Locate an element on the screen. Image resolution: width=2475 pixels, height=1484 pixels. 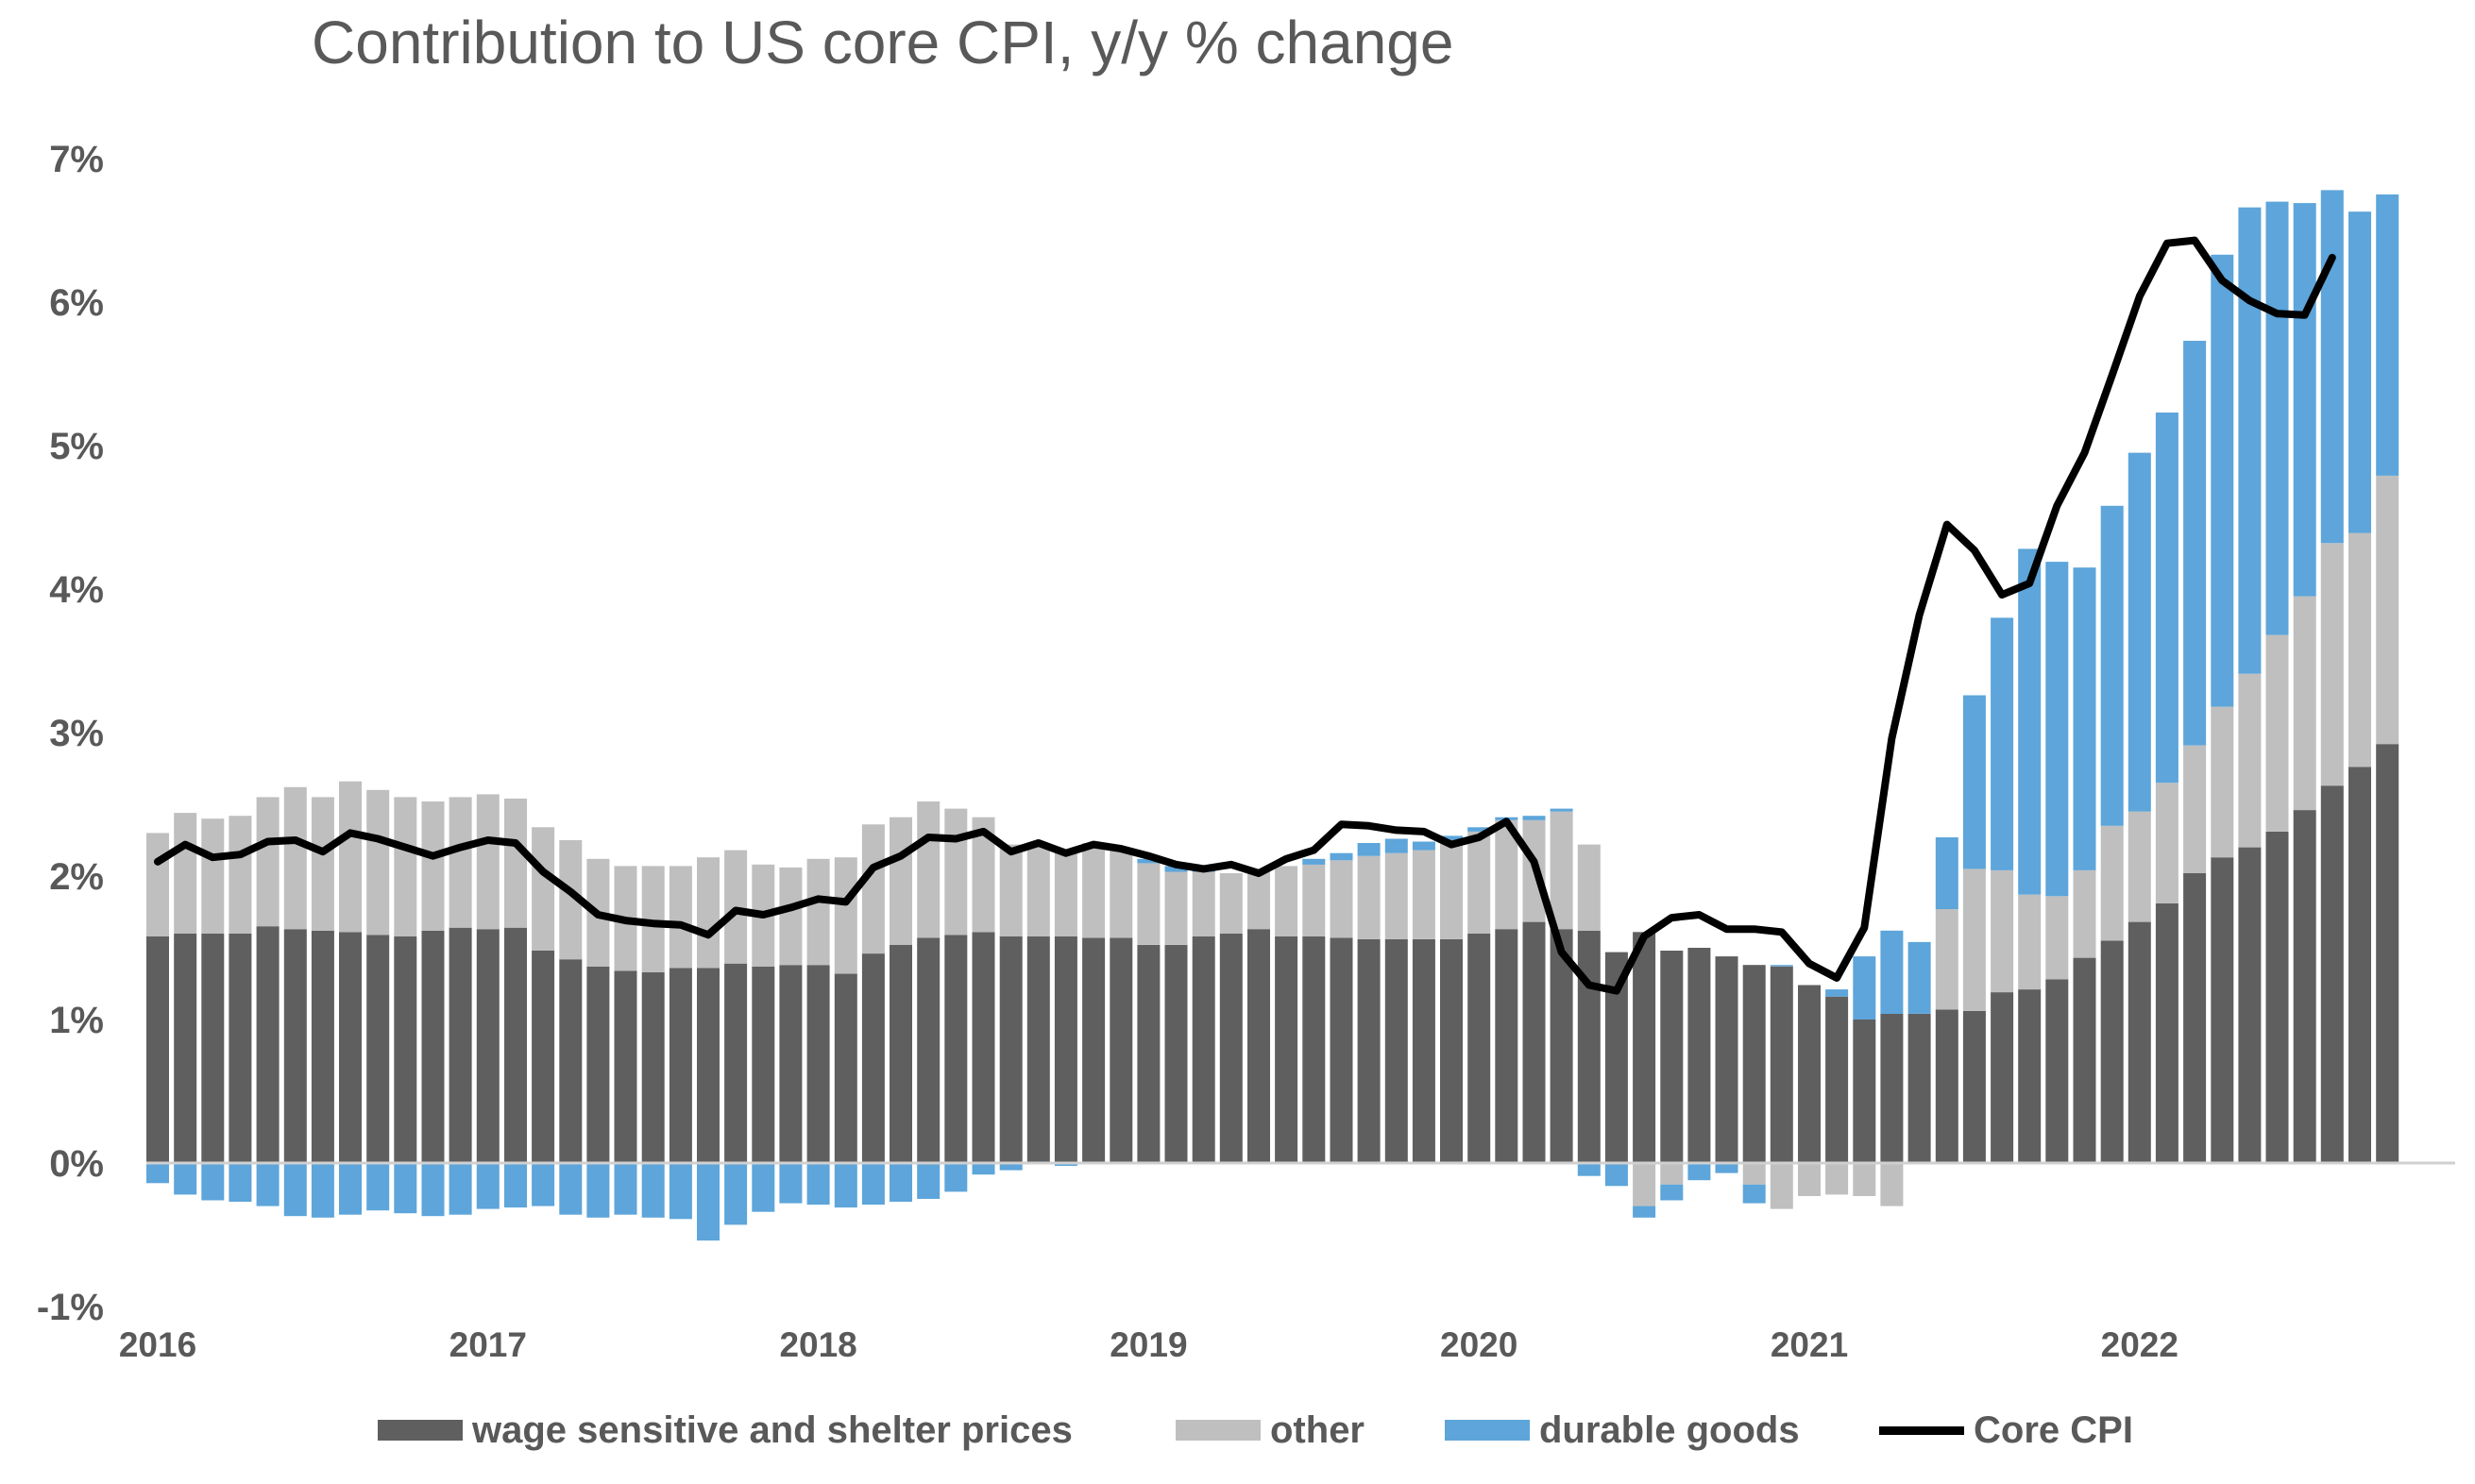
legend-item-wage: wage sensitive and shelter prices is located at coordinates (725, 1430).